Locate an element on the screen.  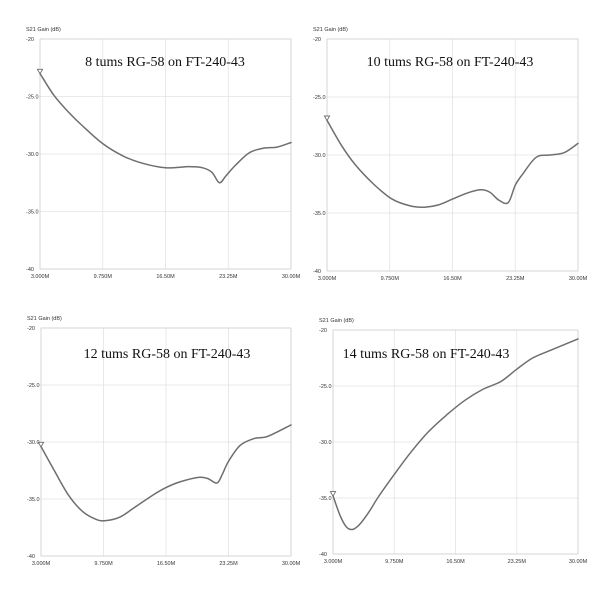
chart-3-y-tick-label: -40 is located at coordinates (323, 555).